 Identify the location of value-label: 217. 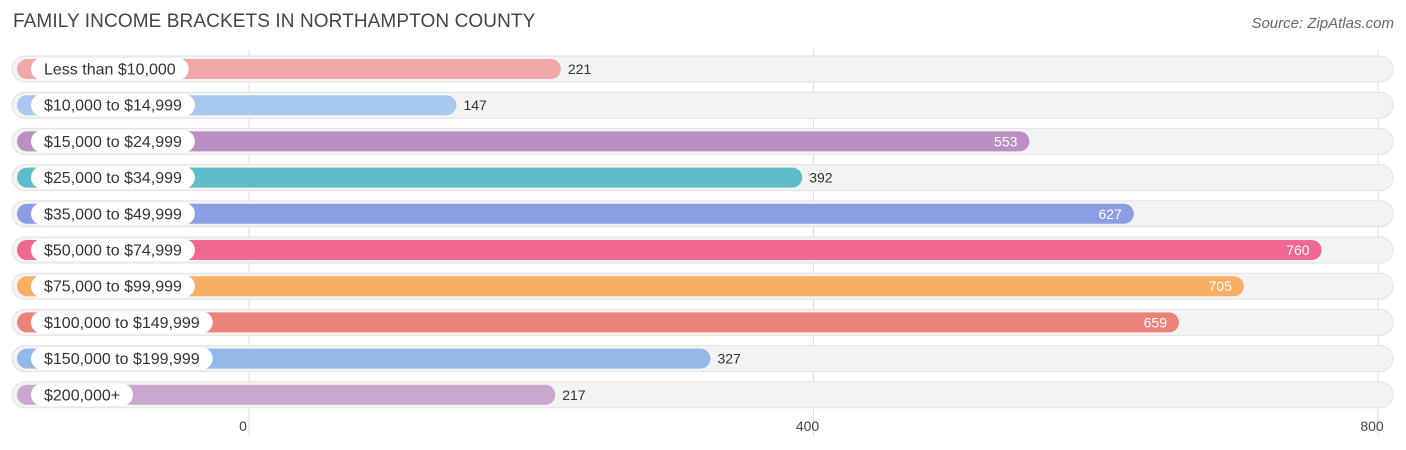
(574, 395).